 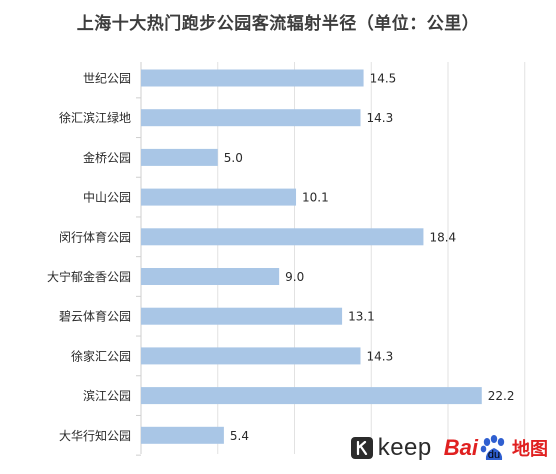 What do you see at coordinates (294, 277) in the screenshot?
I see `value-label: 9.0` at bounding box center [294, 277].